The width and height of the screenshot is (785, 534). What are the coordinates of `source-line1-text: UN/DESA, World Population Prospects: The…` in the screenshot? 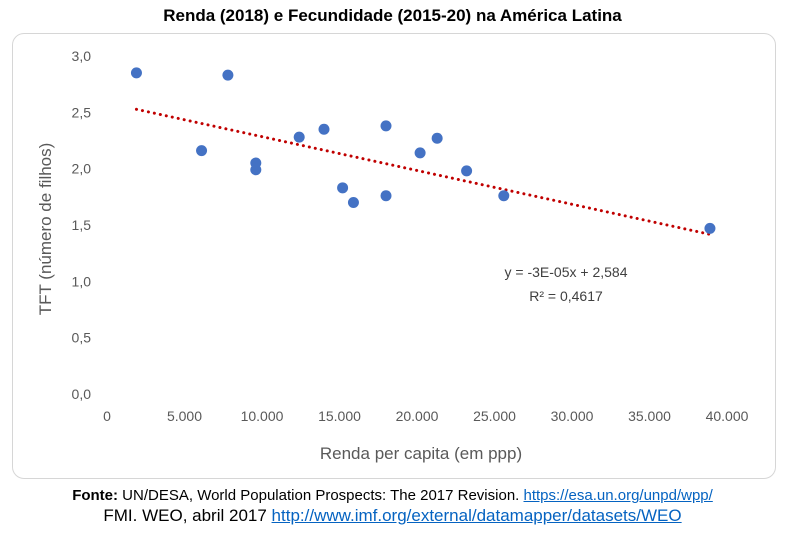 It's located at (321, 495).